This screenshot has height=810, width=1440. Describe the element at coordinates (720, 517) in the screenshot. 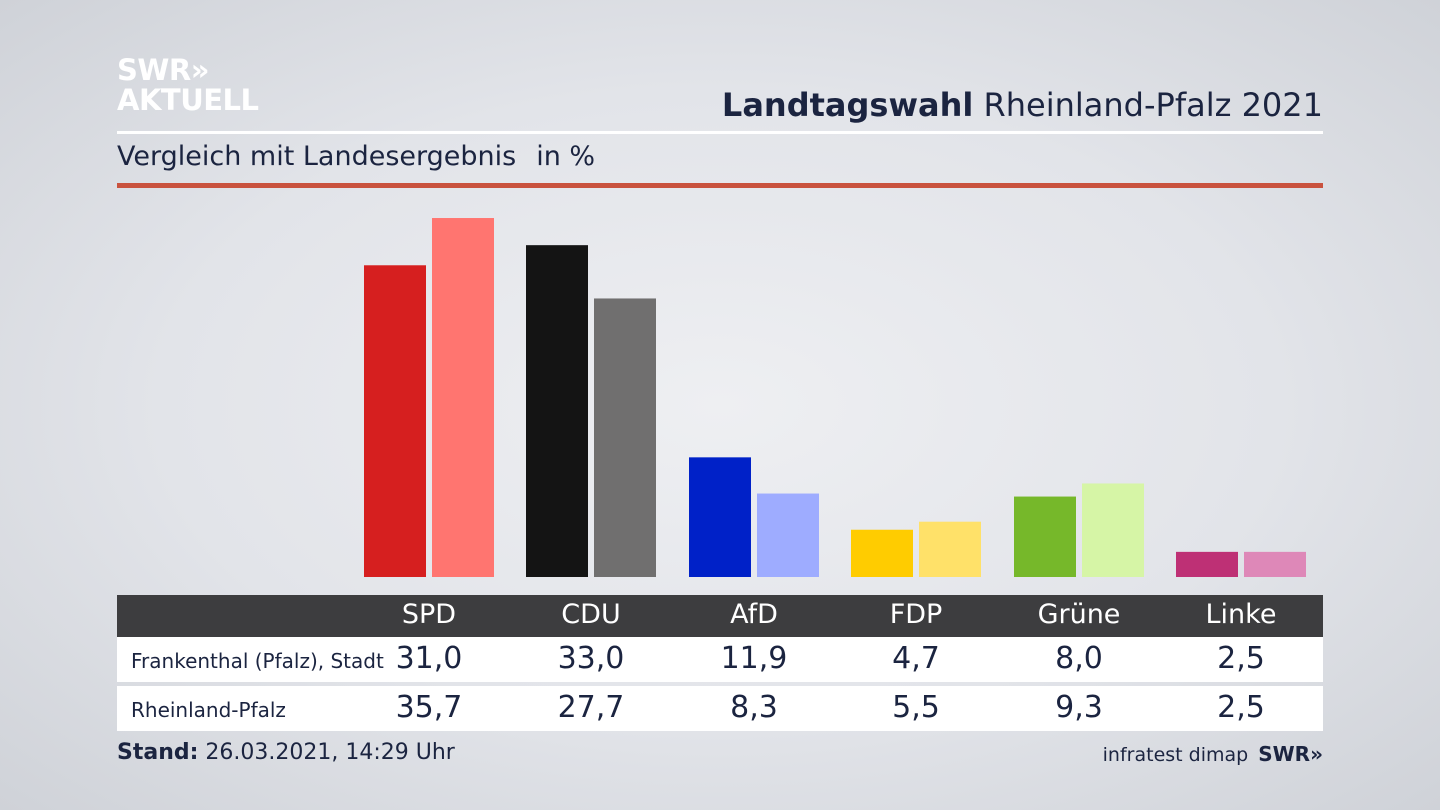

I see `bar-afd-frankenthal` at that location.